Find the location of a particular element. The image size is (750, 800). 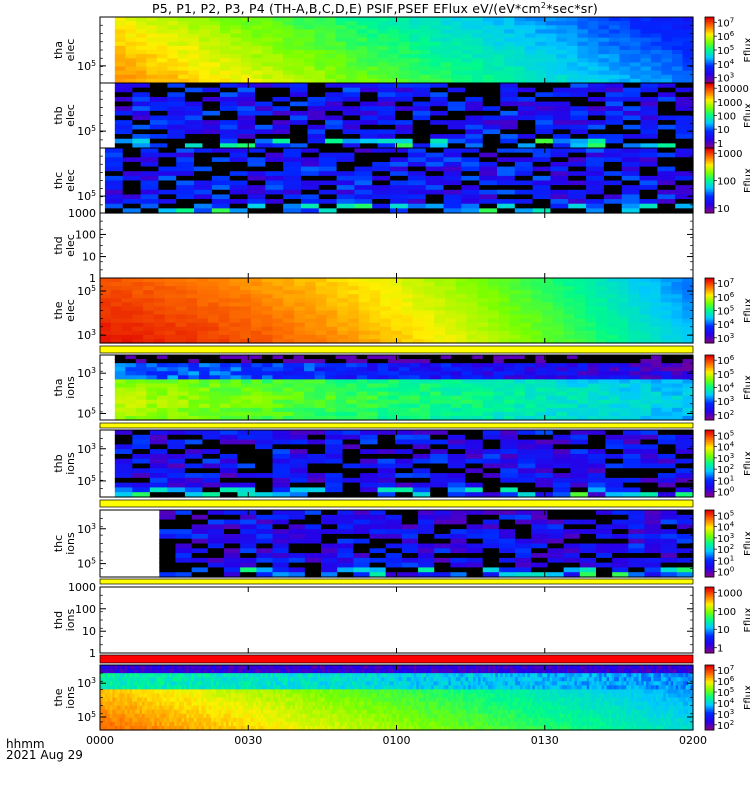

tick-label-exponent: 4 is located at coordinates (732, 386).